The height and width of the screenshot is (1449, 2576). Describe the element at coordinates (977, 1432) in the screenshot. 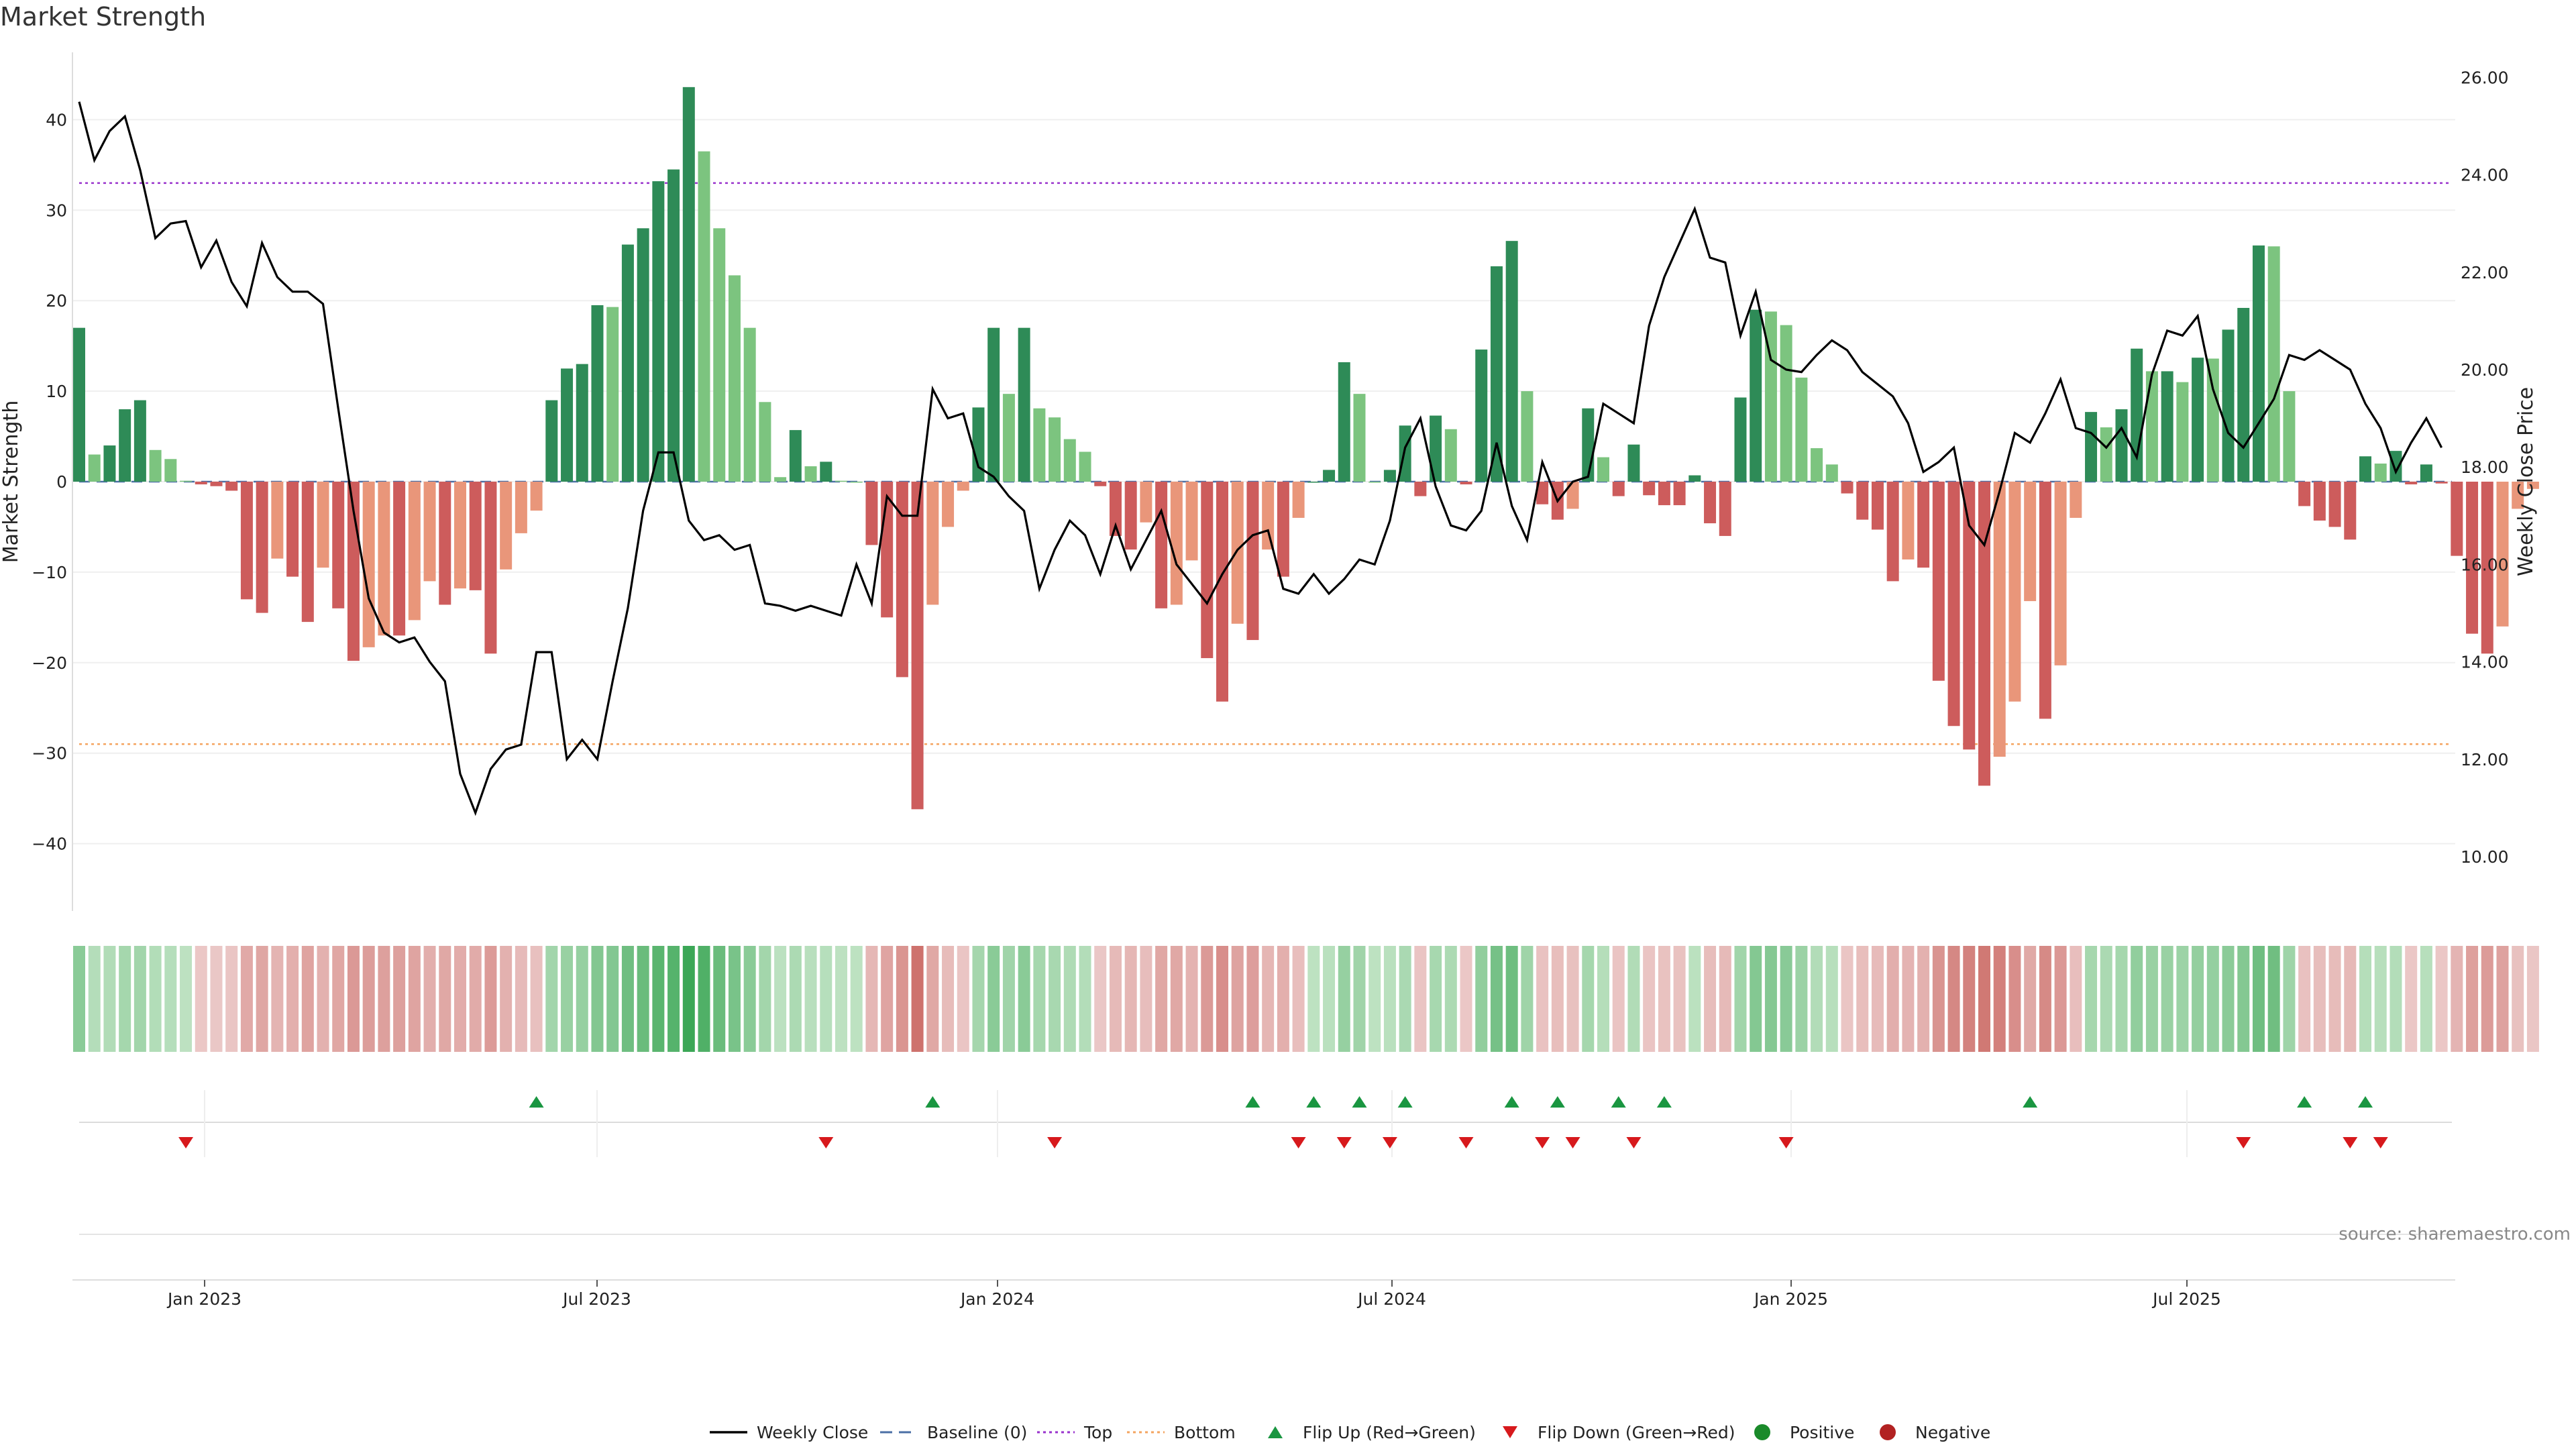

I see `legend-label: Baseline (0)` at that location.